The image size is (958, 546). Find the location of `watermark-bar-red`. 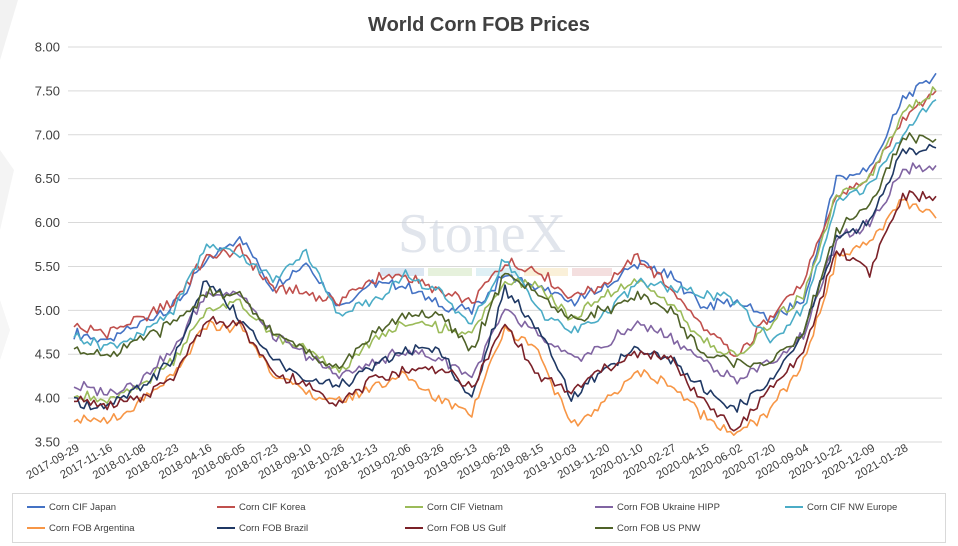

watermark-bar-red is located at coordinates (592, 272).